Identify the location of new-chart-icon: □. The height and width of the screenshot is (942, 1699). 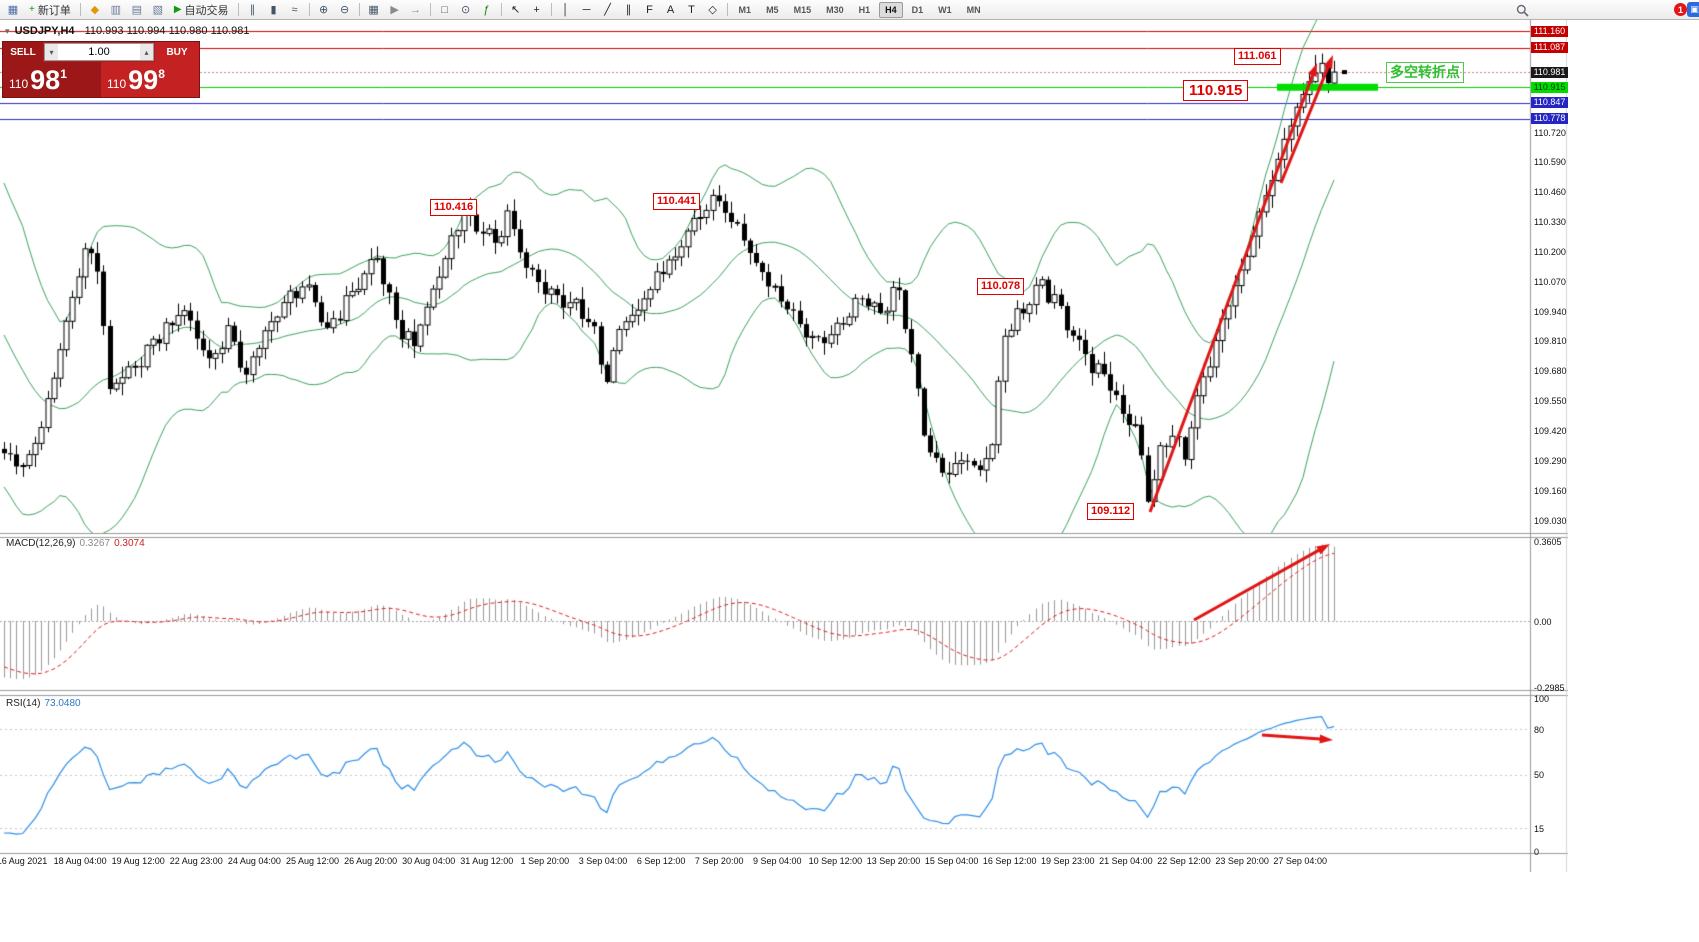
(444, 9).